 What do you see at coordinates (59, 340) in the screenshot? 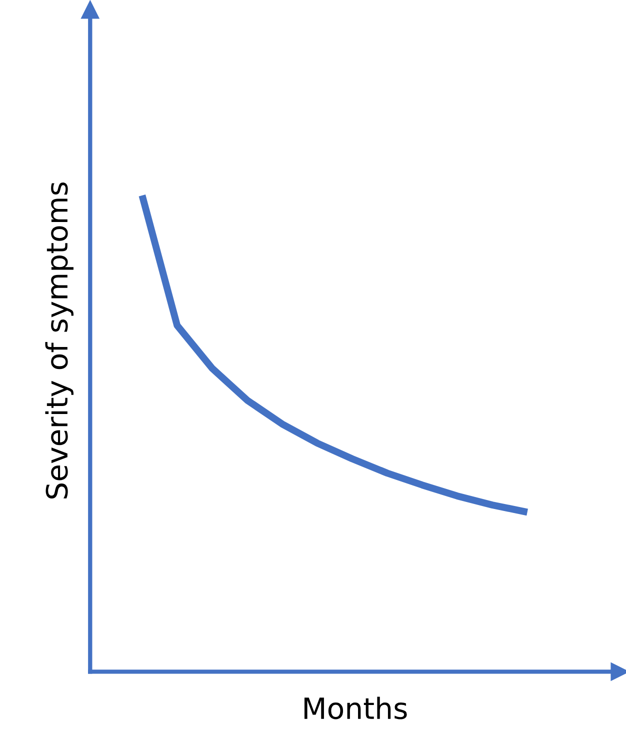
I see `y-axis-title: Severity of symptoms` at bounding box center [59, 340].